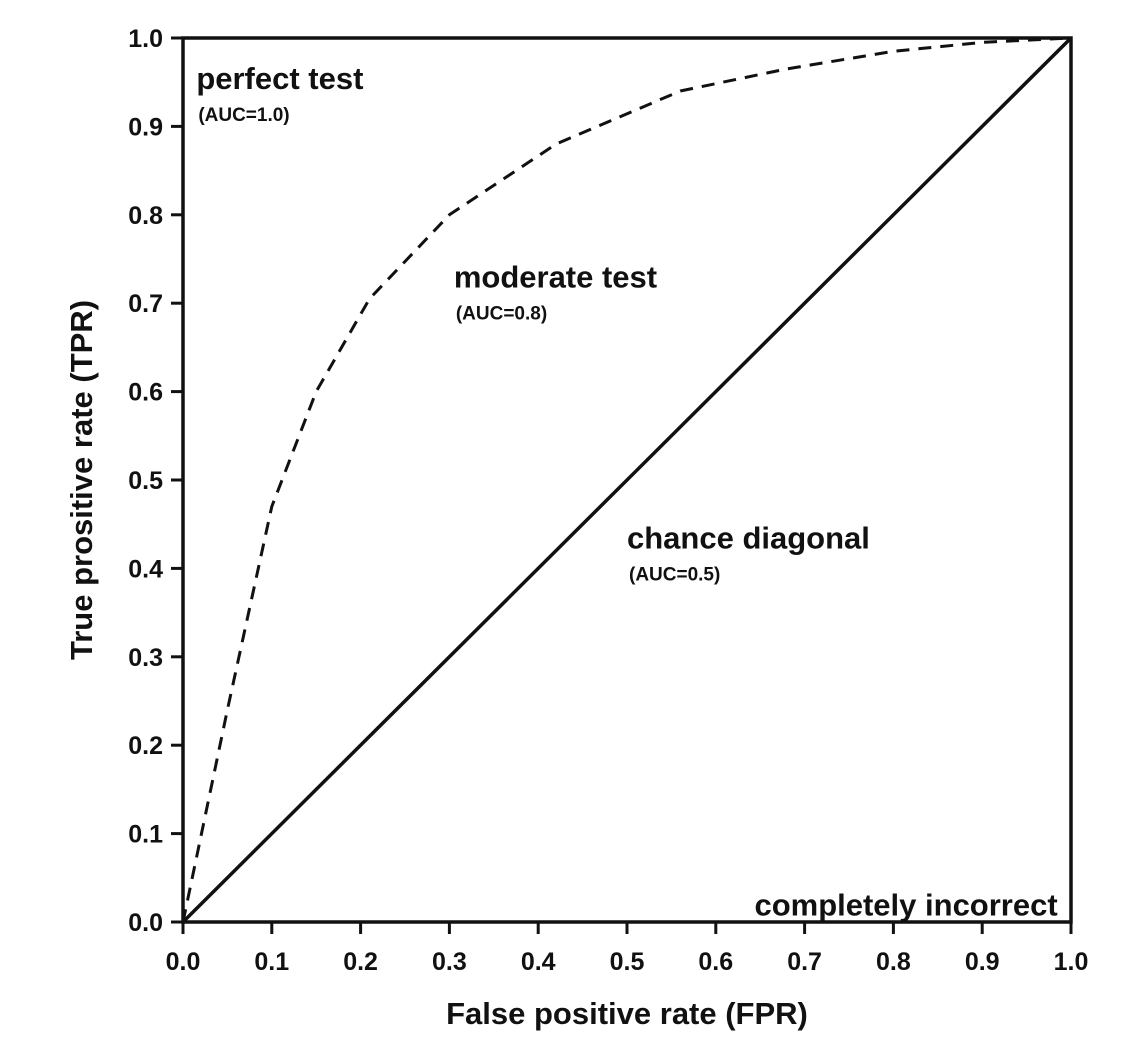 The height and width of the screenshot is (1062, 1138). I want to click on x-tick-label: 0.1, so click(271, 962).